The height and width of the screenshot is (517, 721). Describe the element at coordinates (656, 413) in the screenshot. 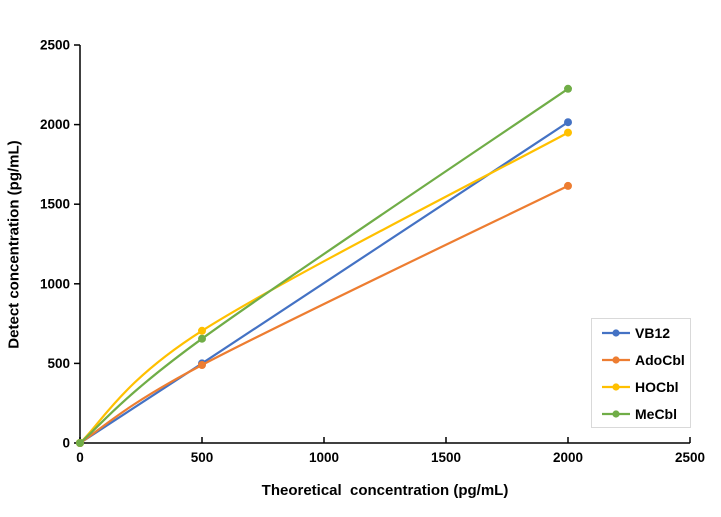

I see `legend-label: MeCbl` at that location.